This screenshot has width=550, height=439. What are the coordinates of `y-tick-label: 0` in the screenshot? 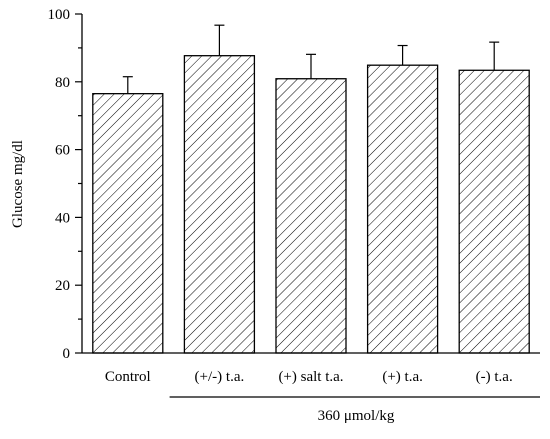 It's located at (67, 354).